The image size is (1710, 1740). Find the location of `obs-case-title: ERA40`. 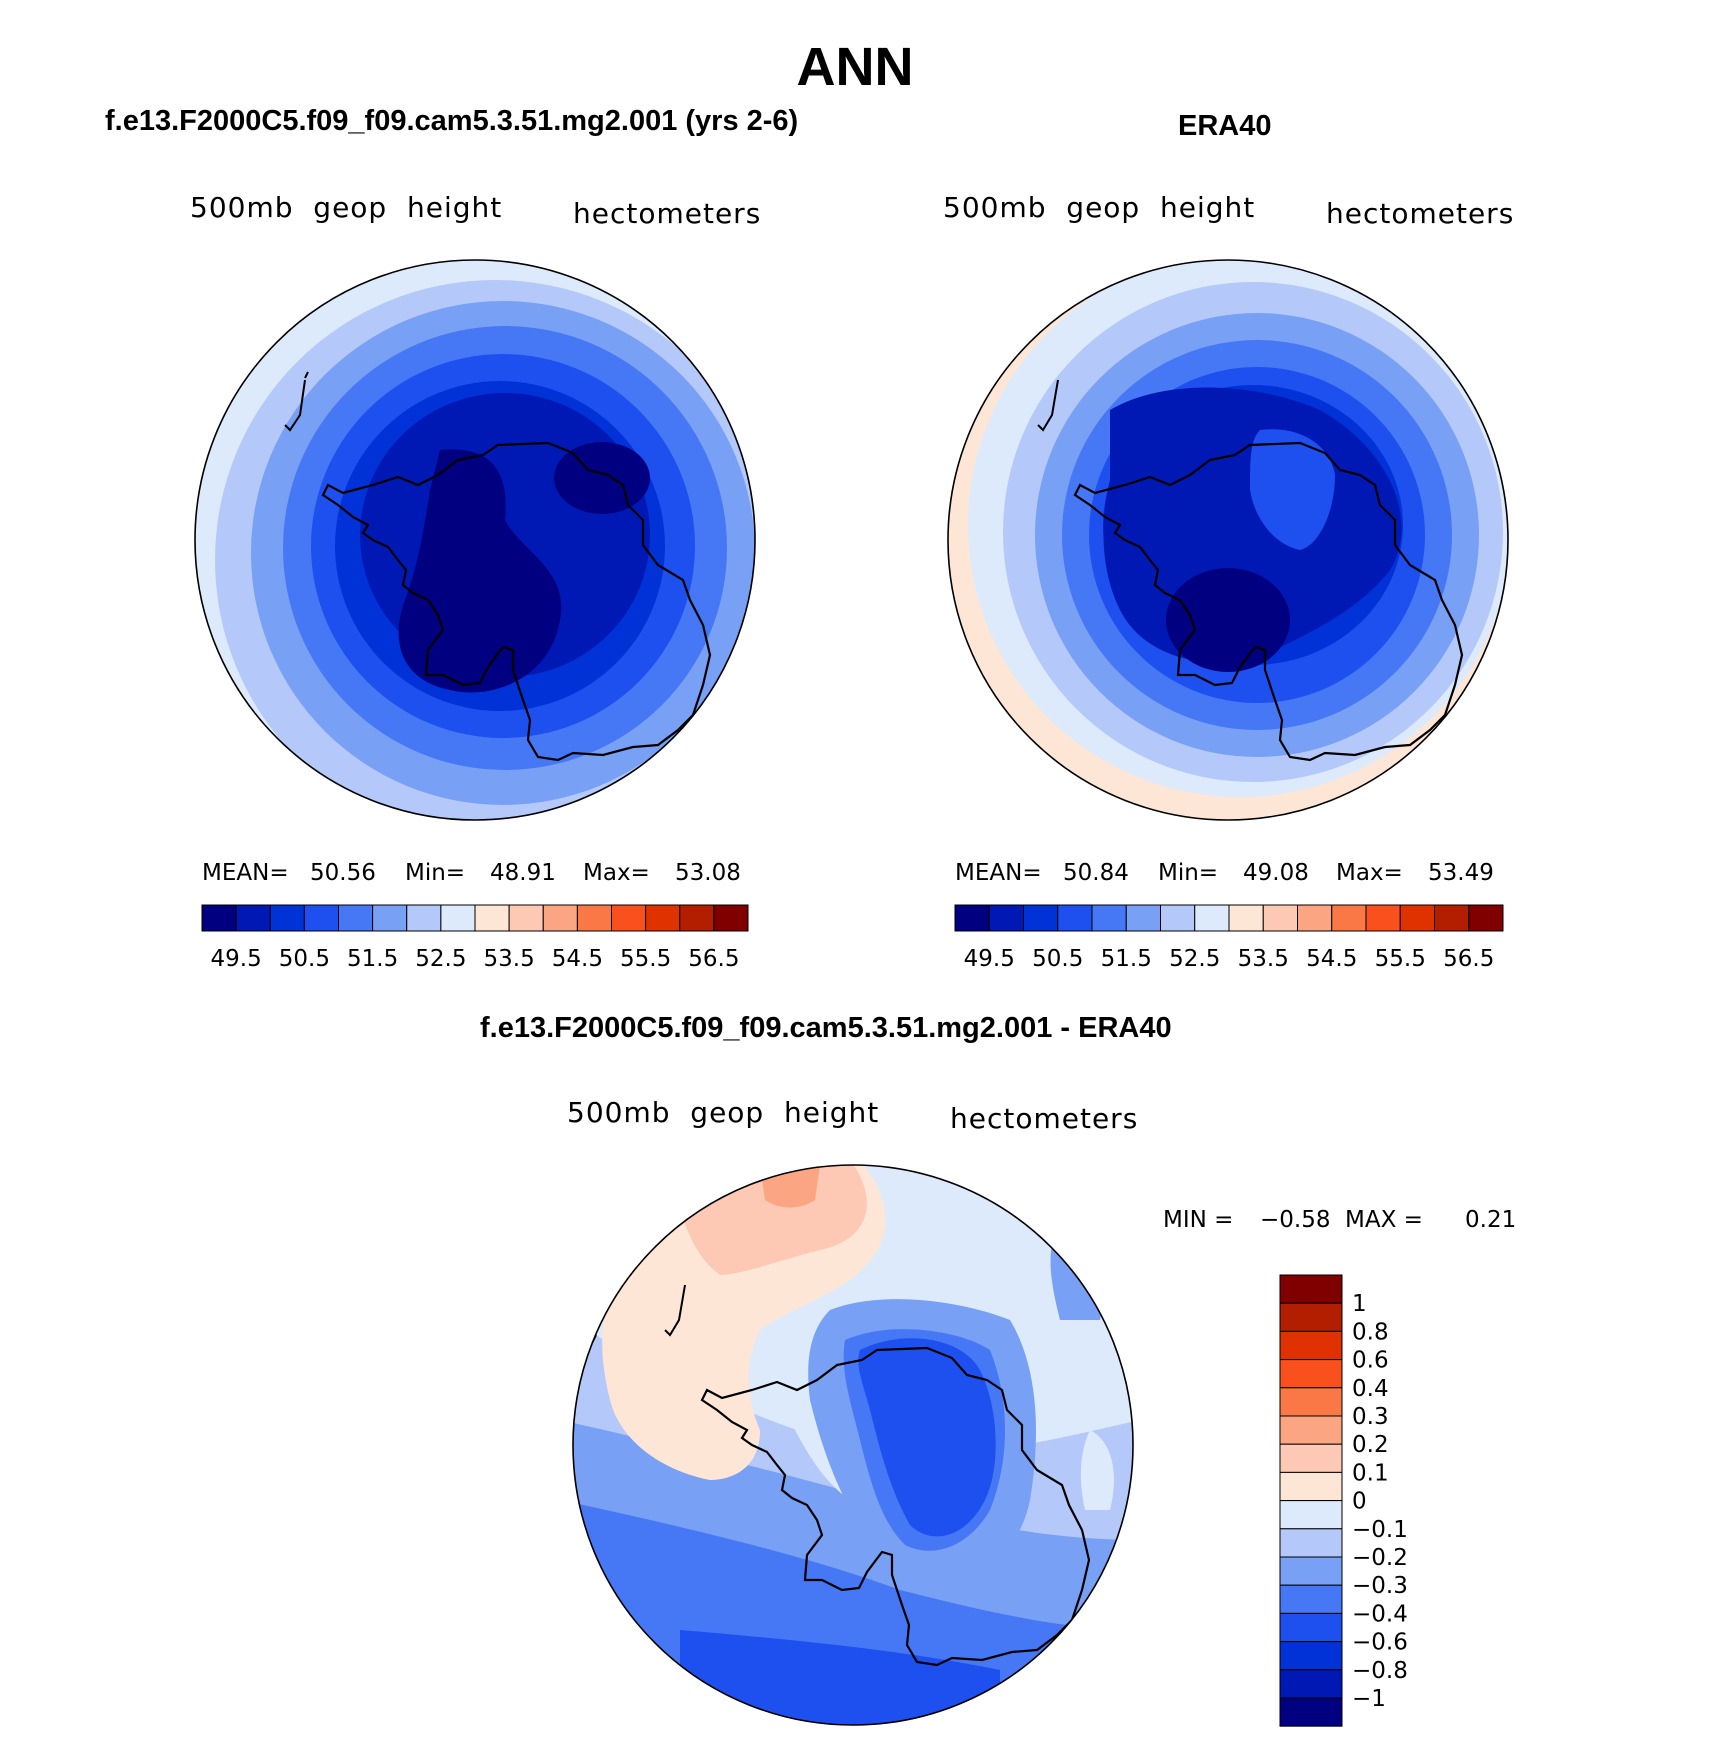

obs-case-title: ERA40 is located at coordinates (1225, 126).